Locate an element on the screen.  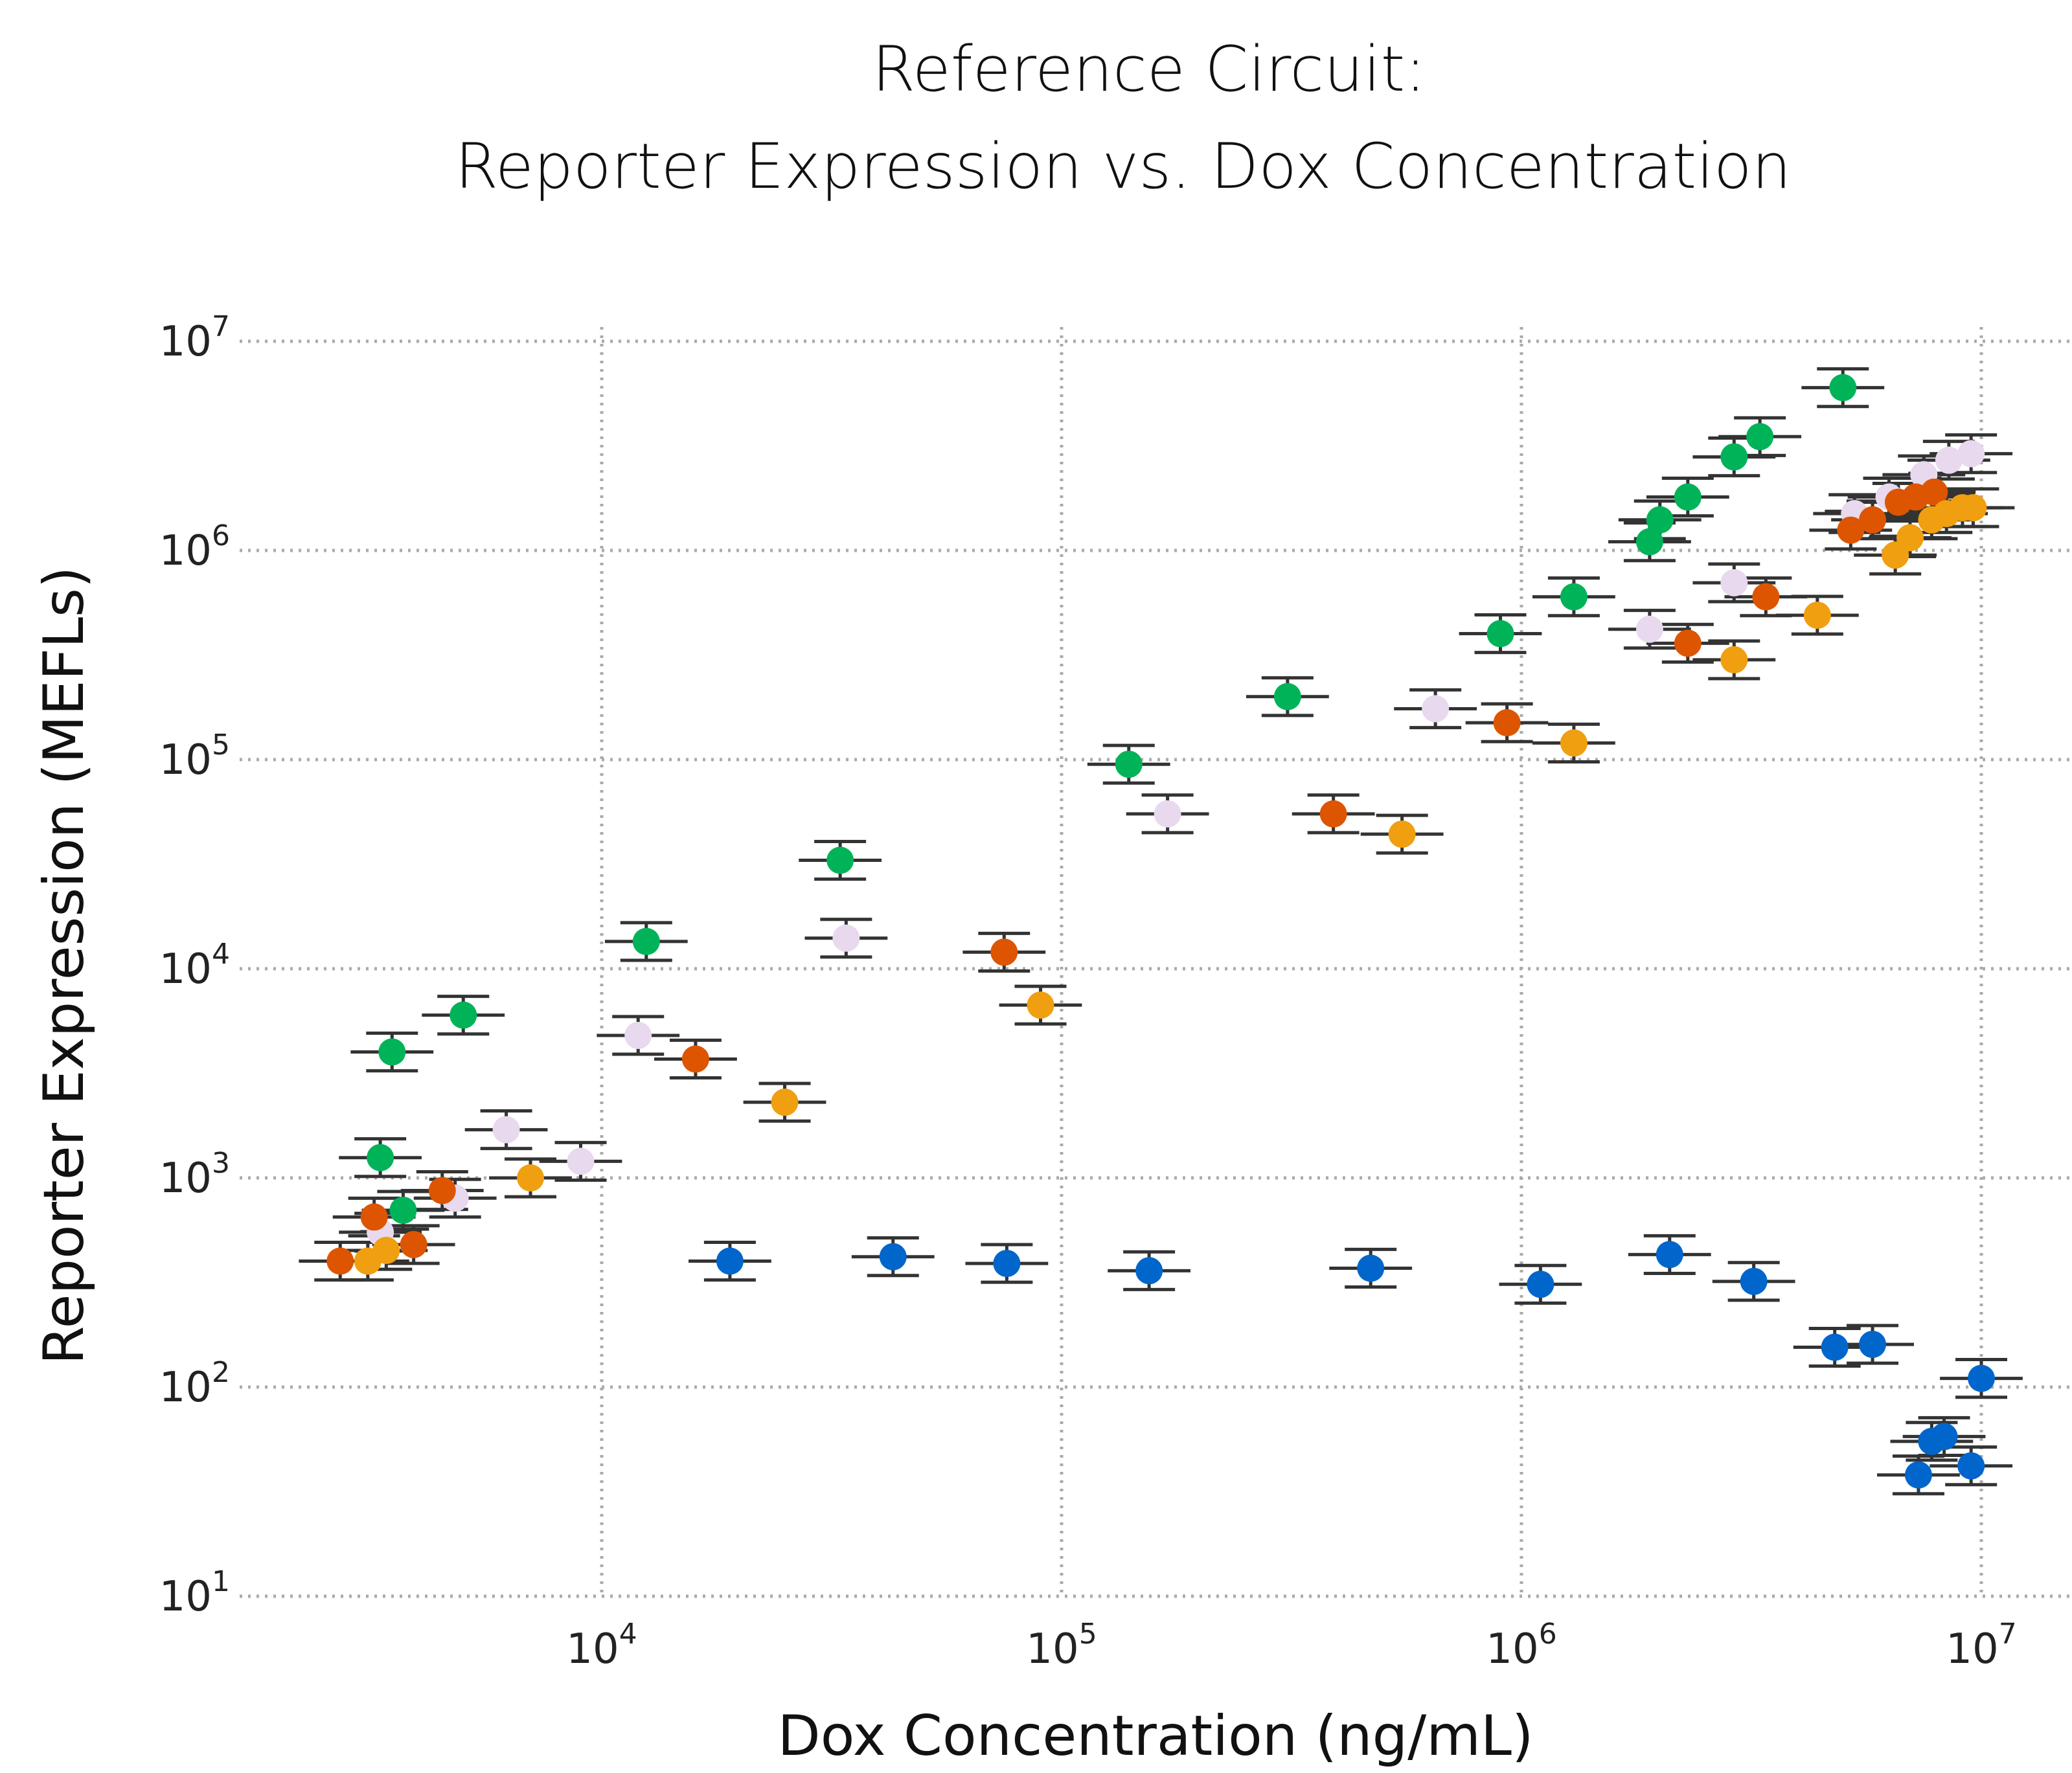
y-tick-label: 10¹ is located at coordinates (194, 1593).